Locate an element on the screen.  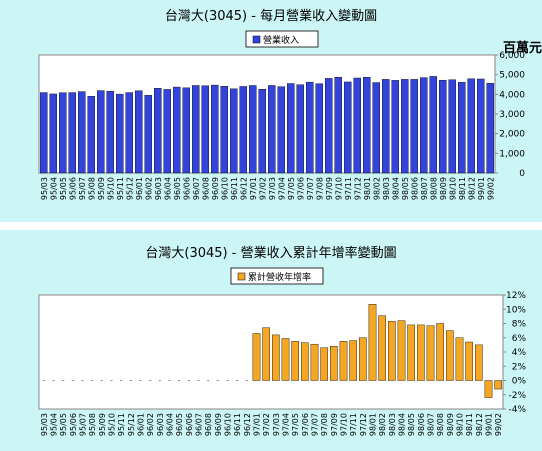
legend-label: 營業收入 is located at coordinates (281, 40).